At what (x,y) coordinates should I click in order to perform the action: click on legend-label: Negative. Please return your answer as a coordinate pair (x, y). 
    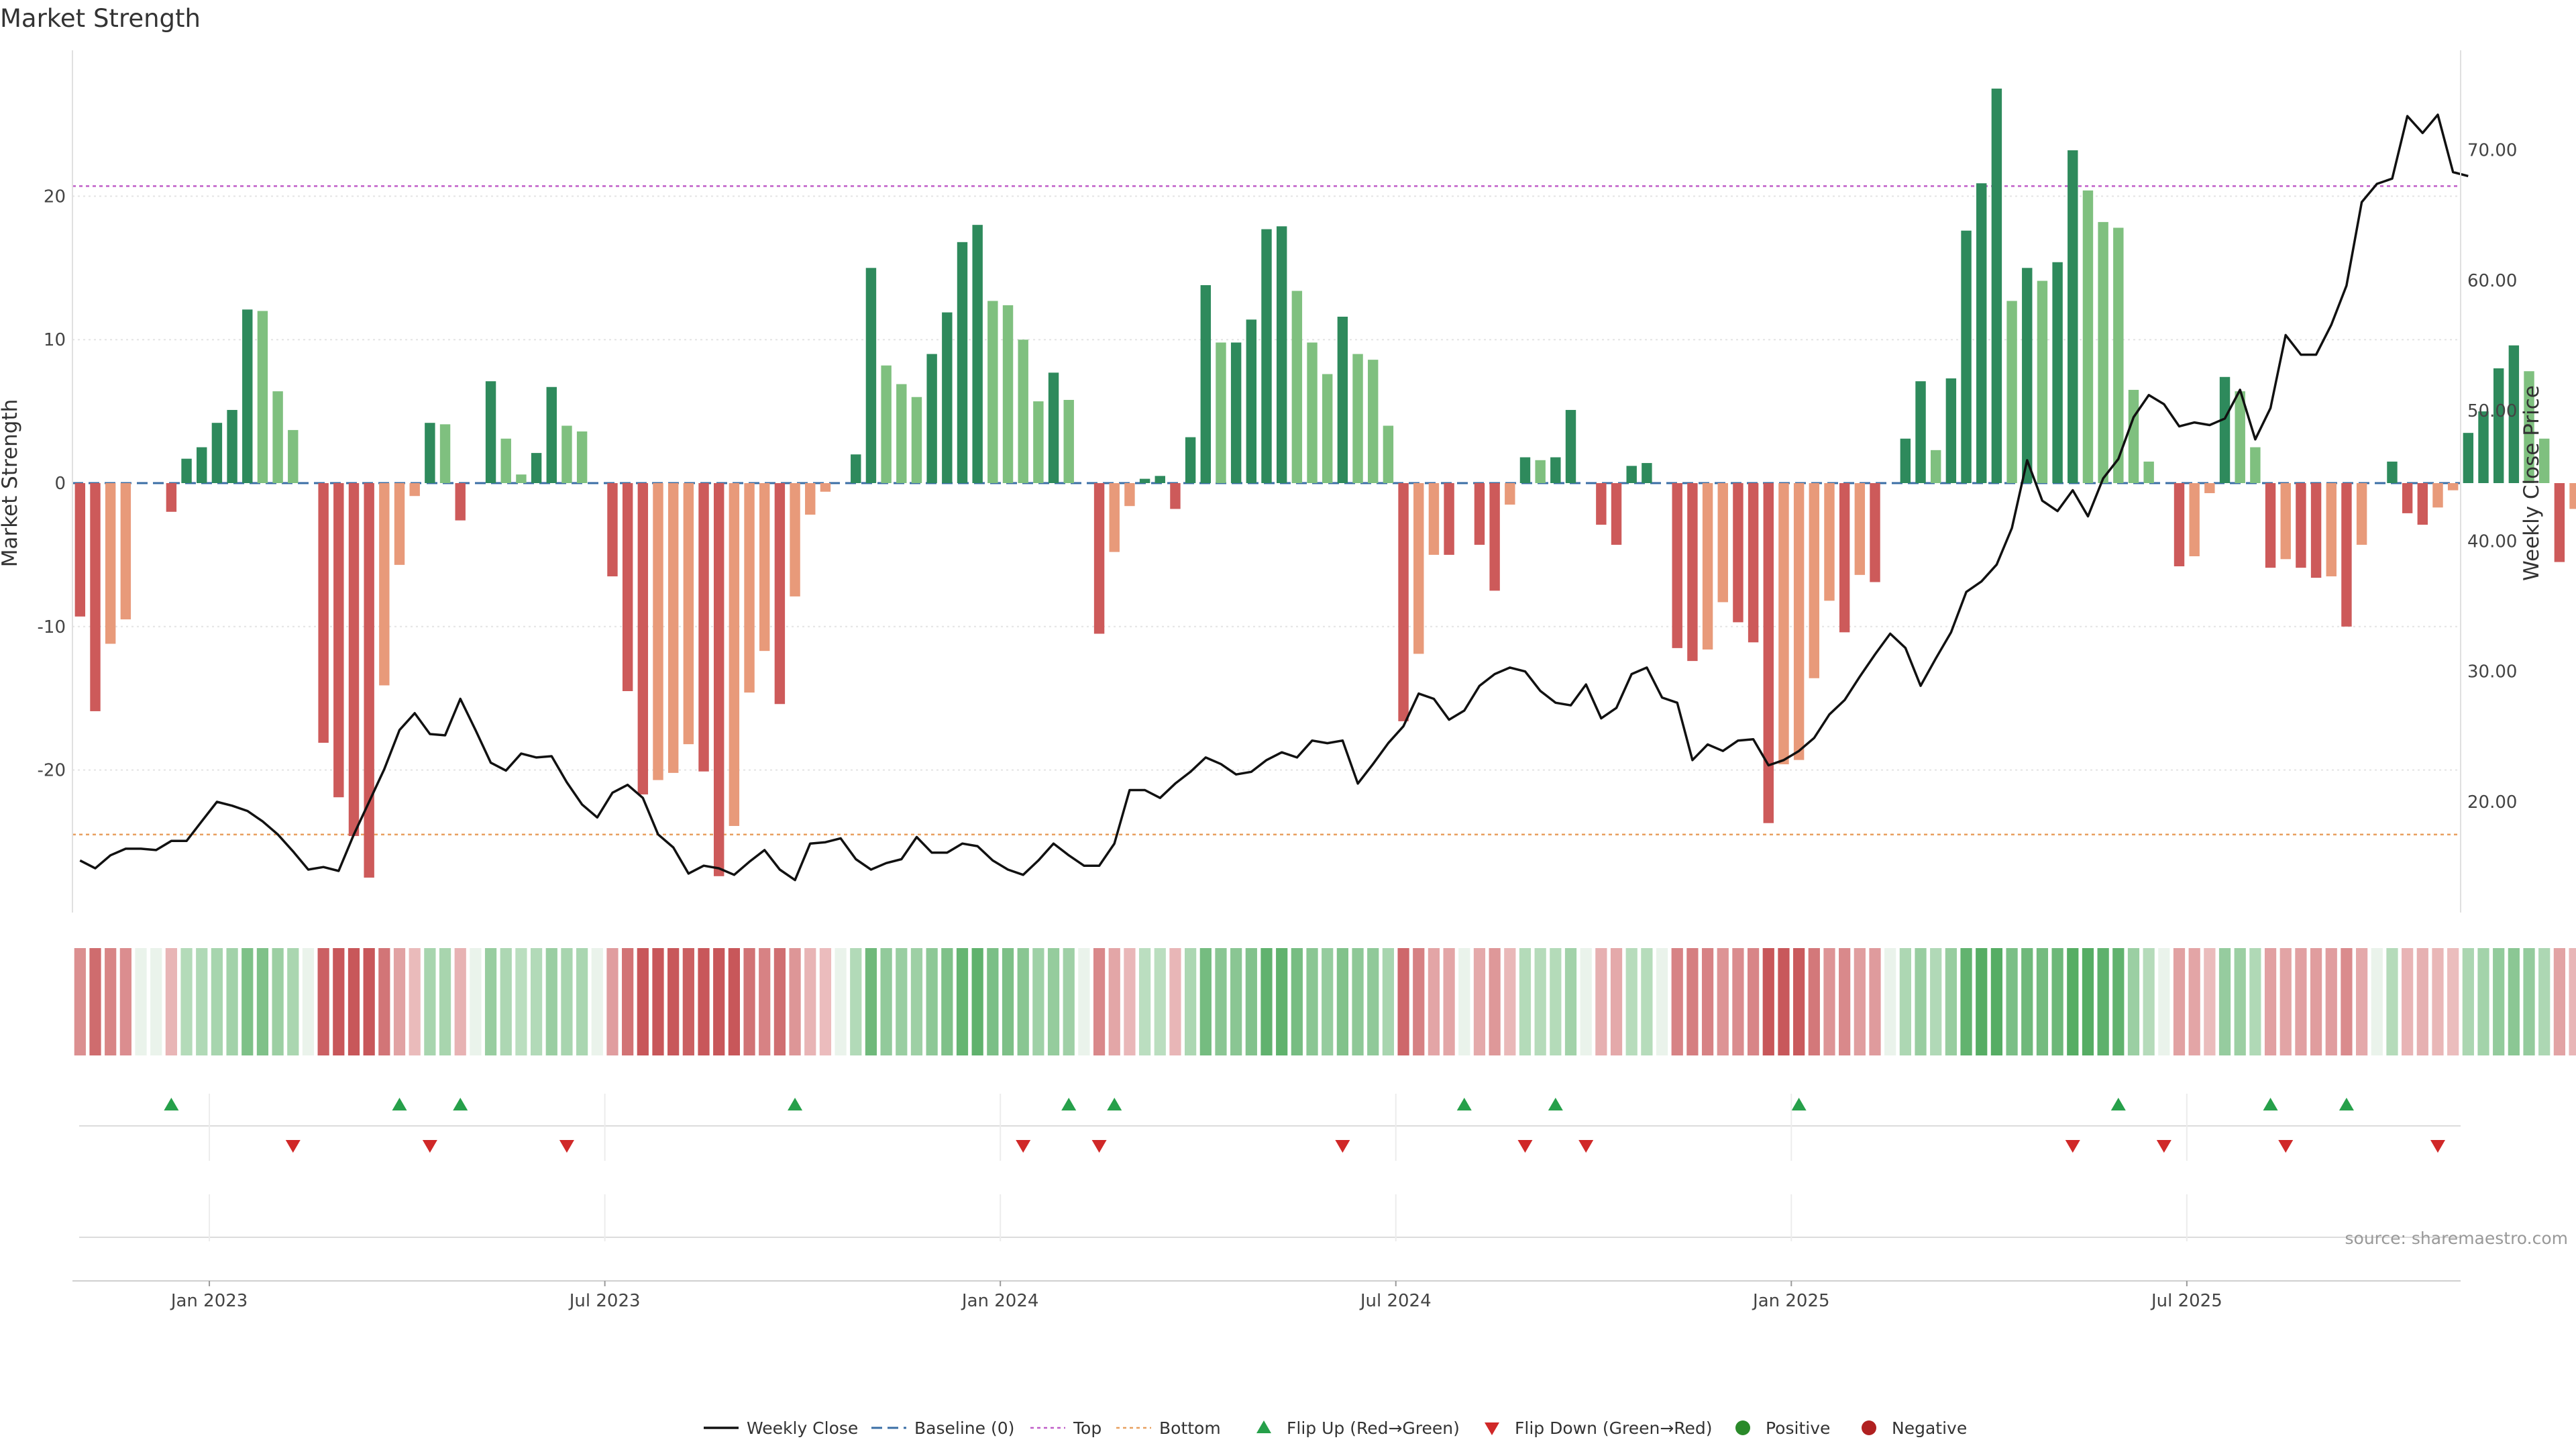
    Looking at the image, I should click on (1929, 1428).